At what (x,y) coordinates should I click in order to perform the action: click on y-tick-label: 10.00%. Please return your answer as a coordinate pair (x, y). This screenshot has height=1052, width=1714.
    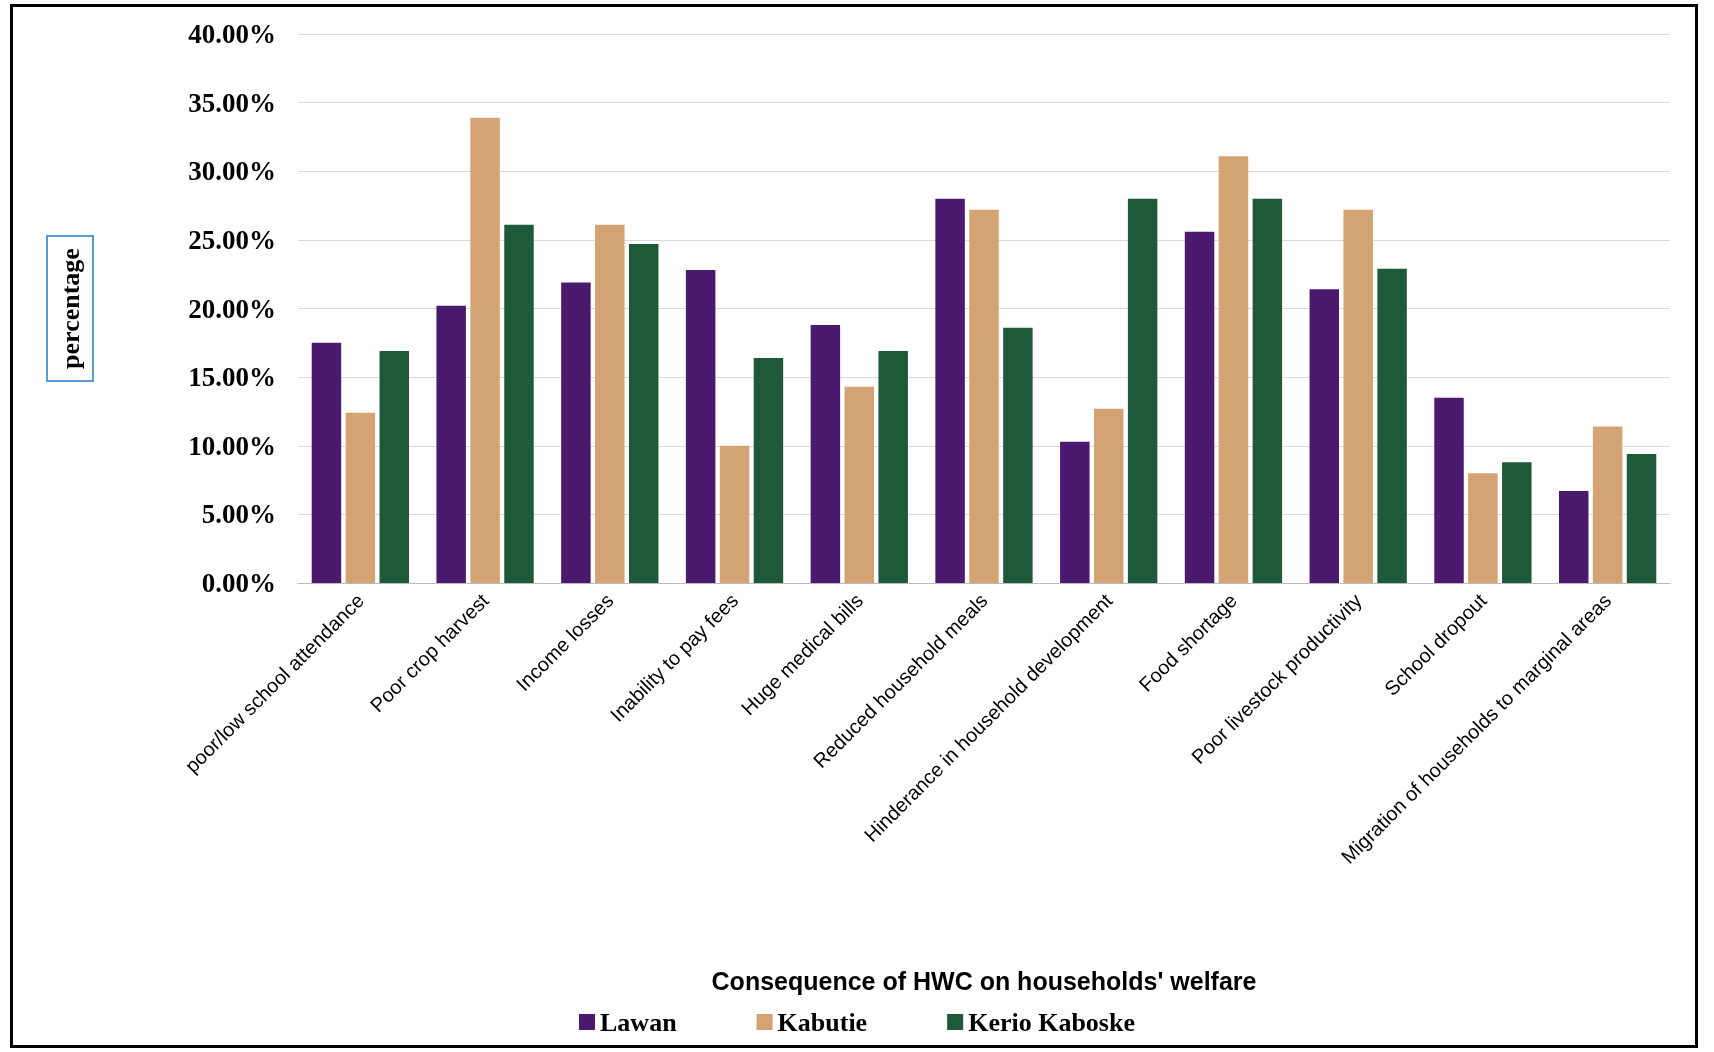
    Looking at the image, I should click on (232, 445).